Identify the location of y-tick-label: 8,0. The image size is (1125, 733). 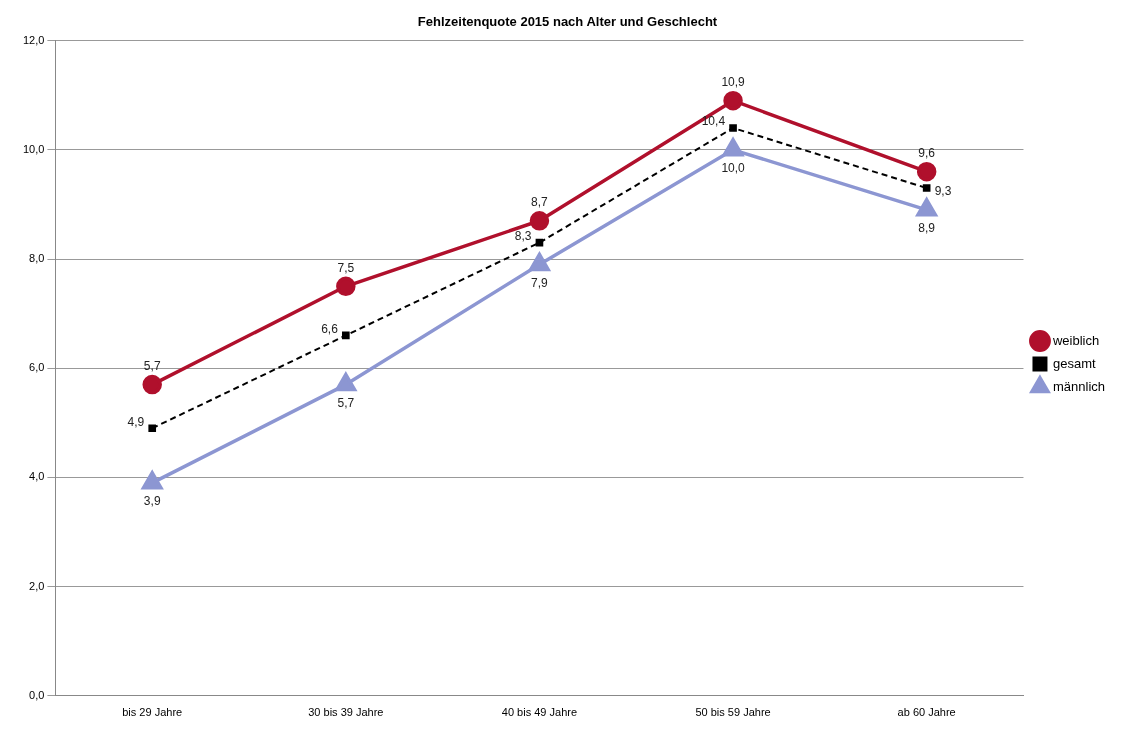
(37, 258).